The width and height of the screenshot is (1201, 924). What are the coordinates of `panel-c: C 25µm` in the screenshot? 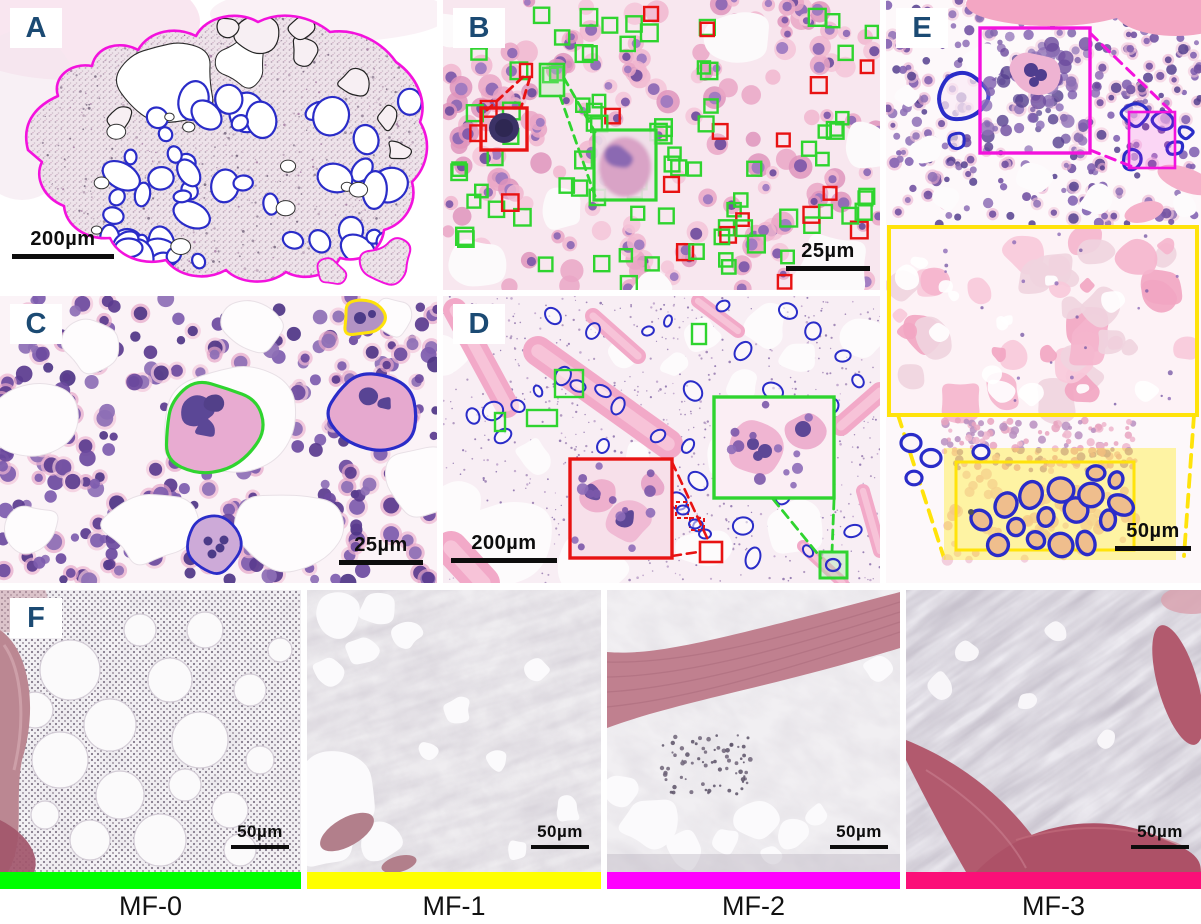 It's located at (218, 439).